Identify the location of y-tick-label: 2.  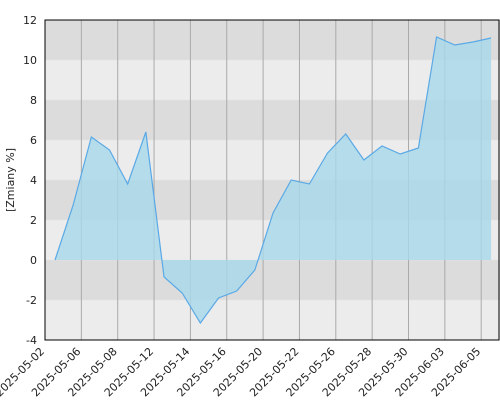
(33, 220).